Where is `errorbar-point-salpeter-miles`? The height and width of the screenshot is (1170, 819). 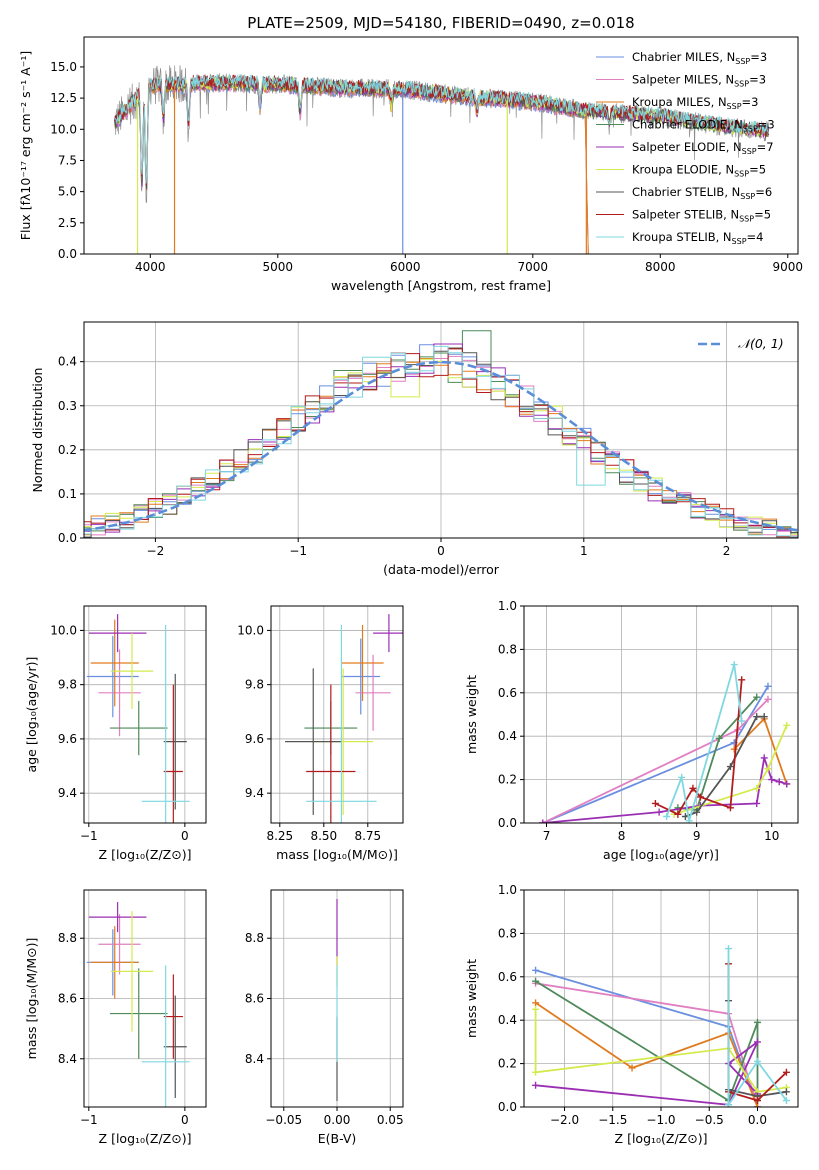 errorbar-point-salpeter-miles is located at coordinates (373, 692).